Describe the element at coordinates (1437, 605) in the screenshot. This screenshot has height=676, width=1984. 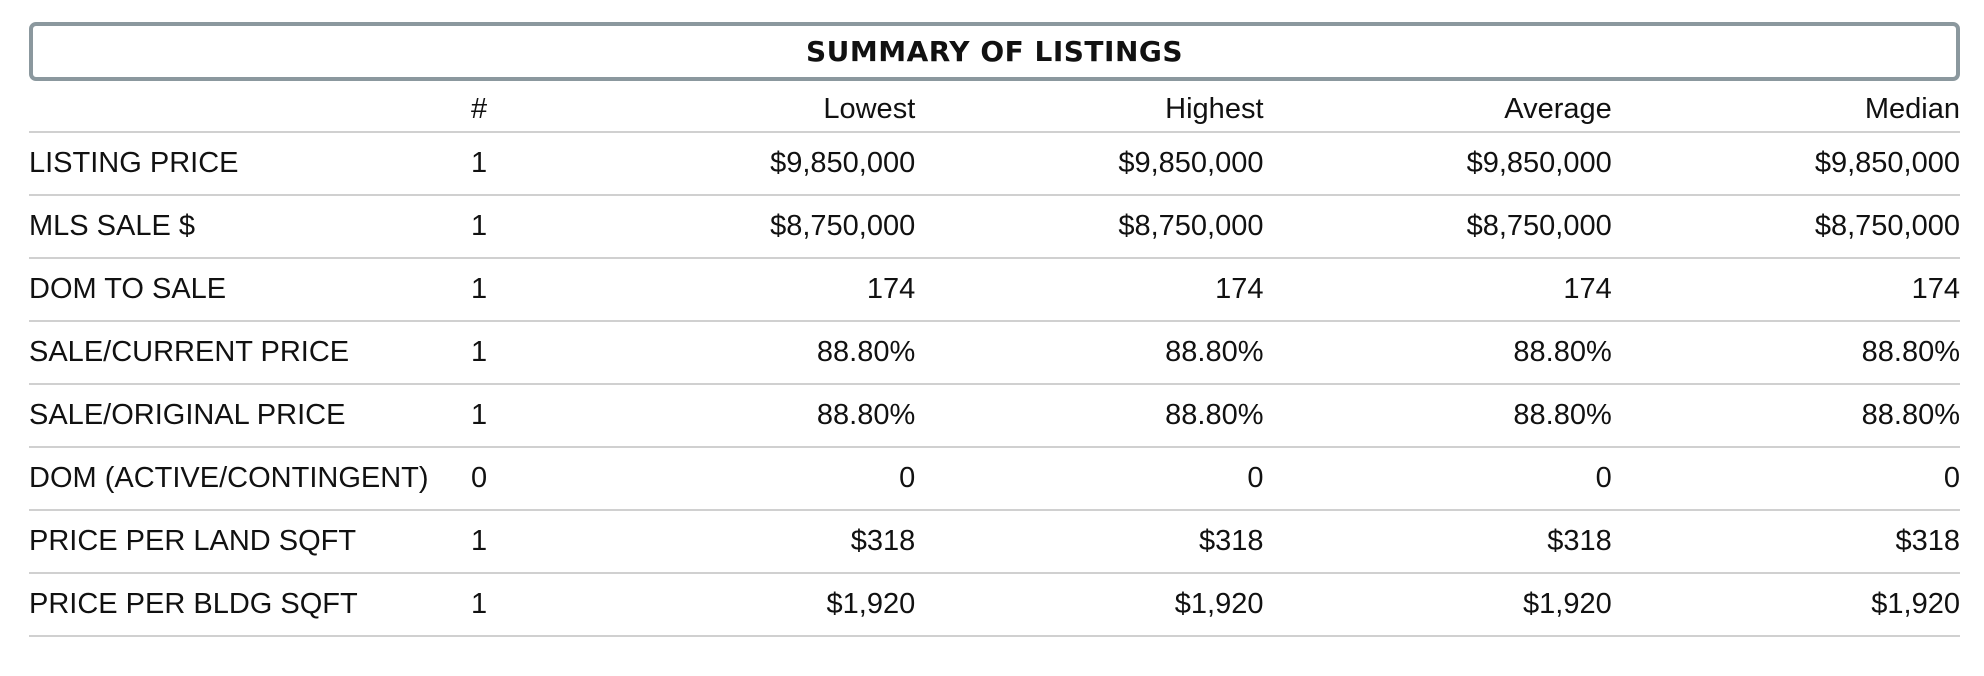
I see `row-average: $1,920` at that location.